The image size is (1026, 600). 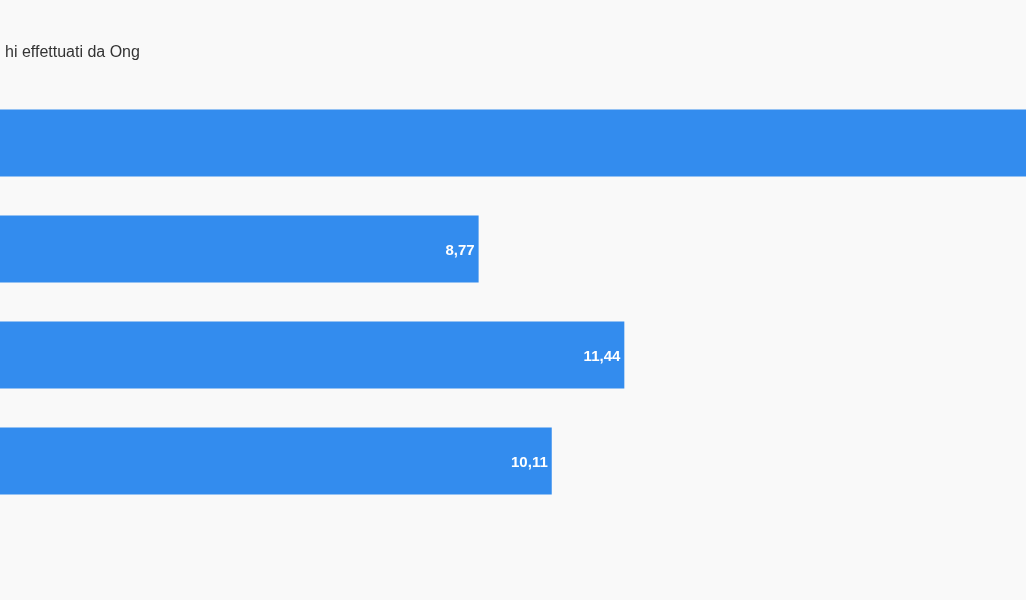 What do you see at coordinates (72, 51) in the screenshot?
I see `chart-title: hi effettuati da Ong` at bounding box center [72, 51].